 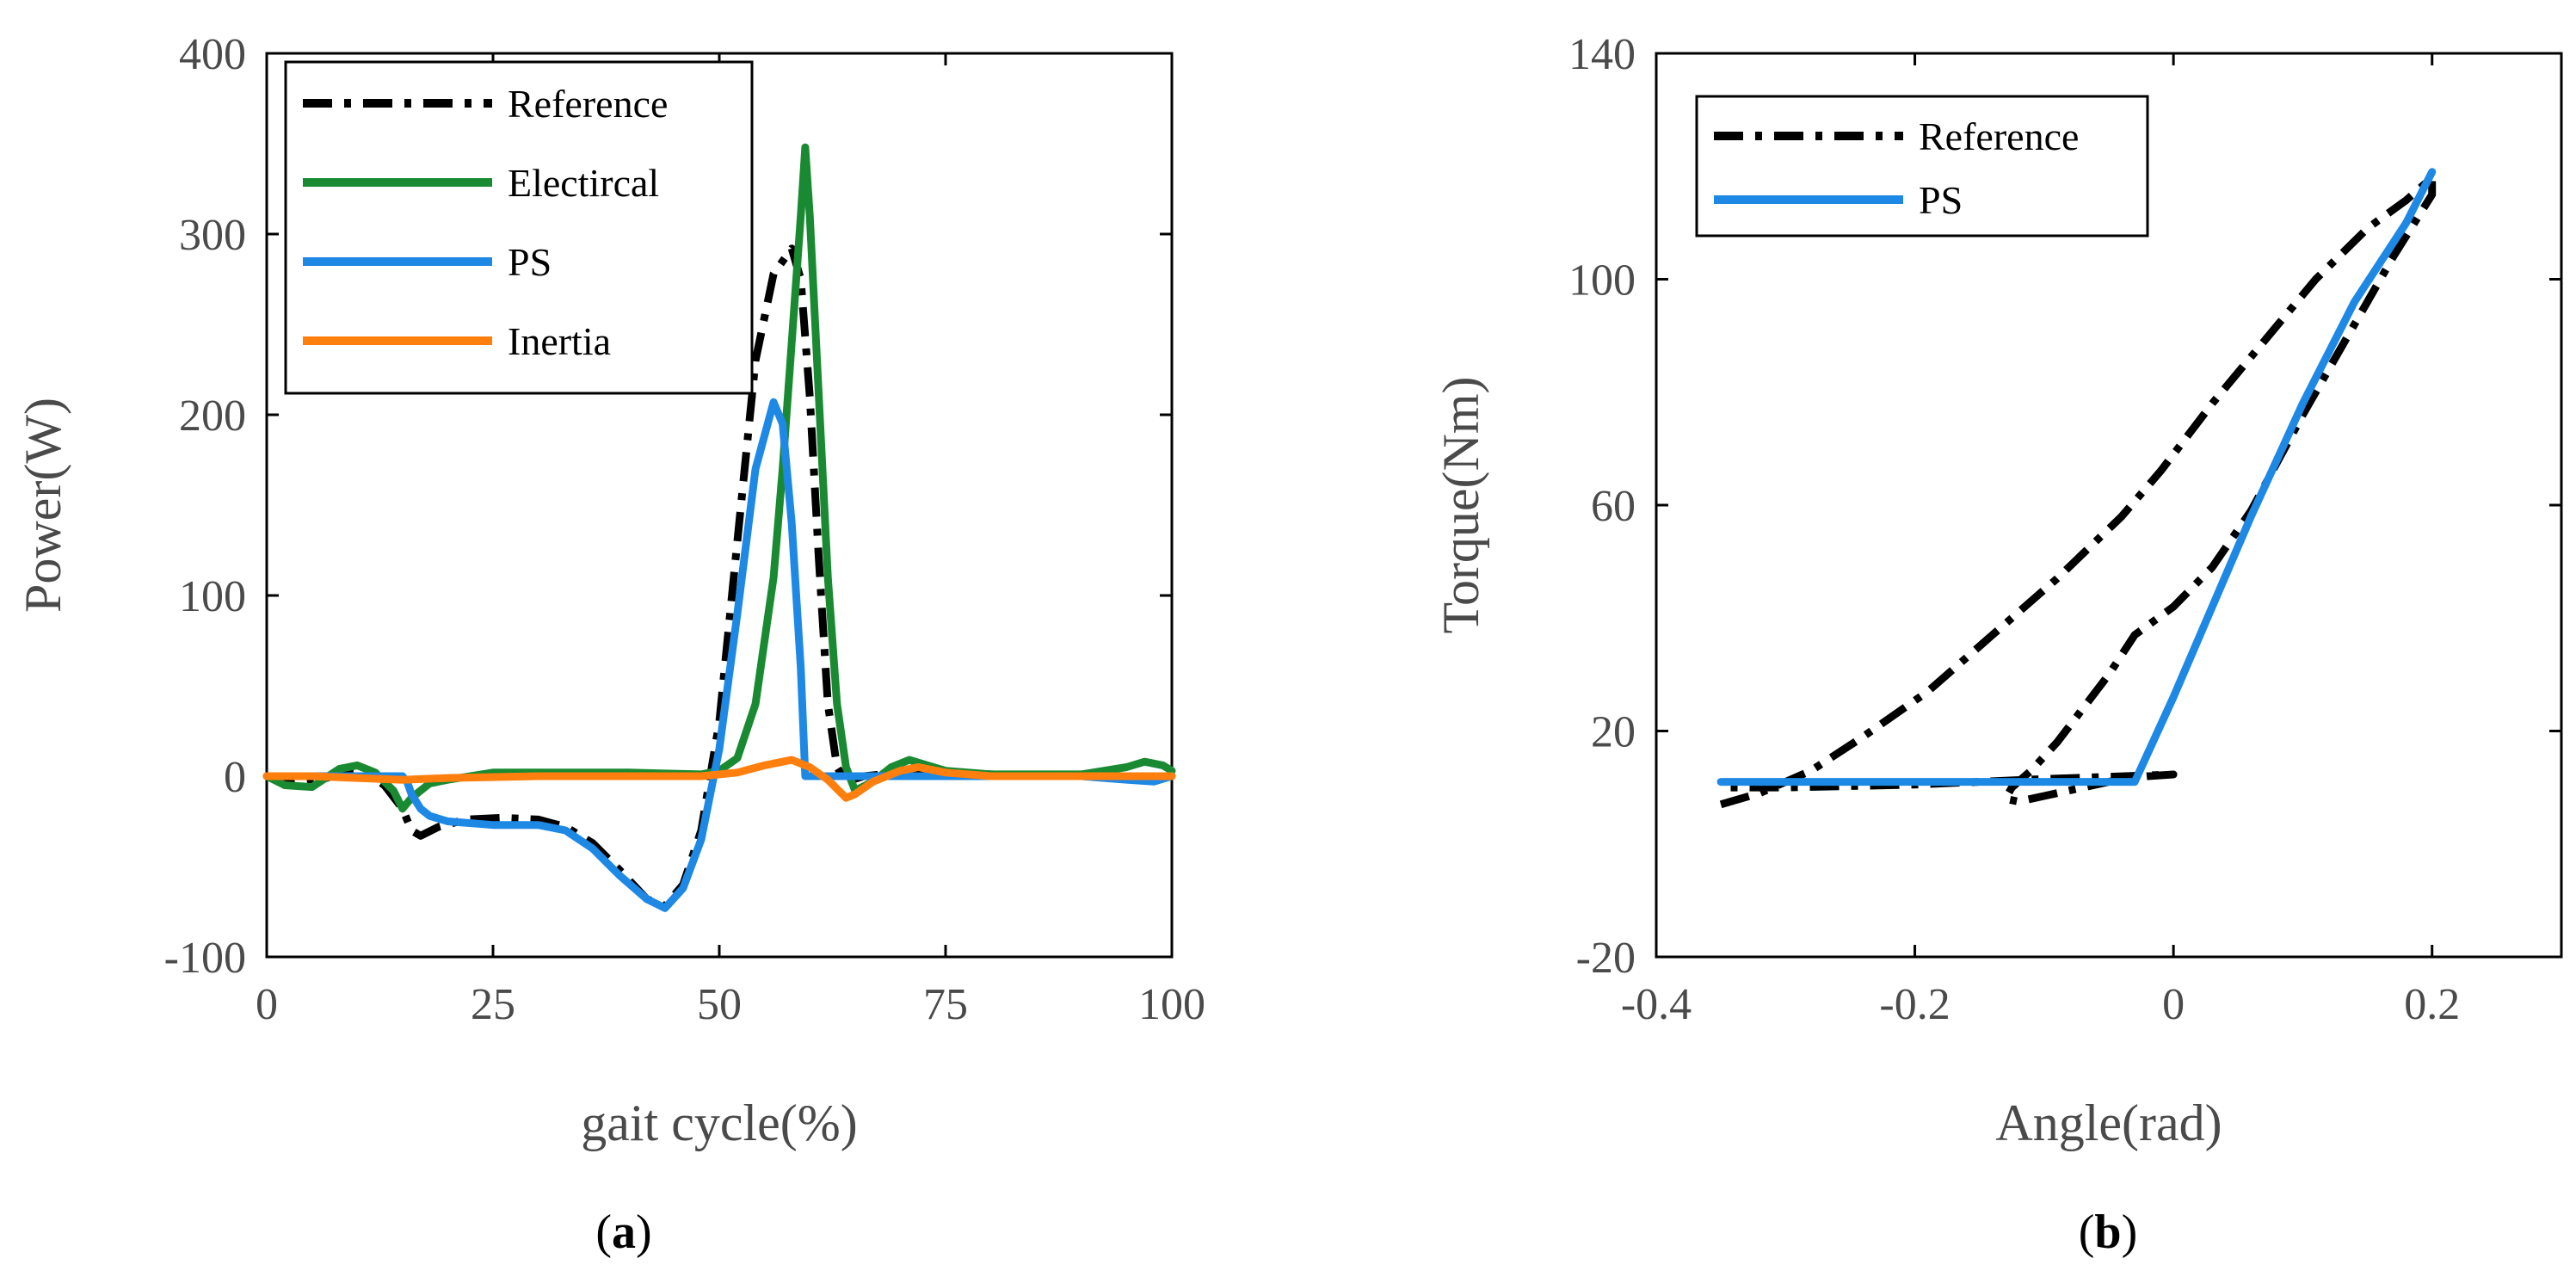 I want to click on panel-a-y-tick-label: 0, so click(x=235, y=777).